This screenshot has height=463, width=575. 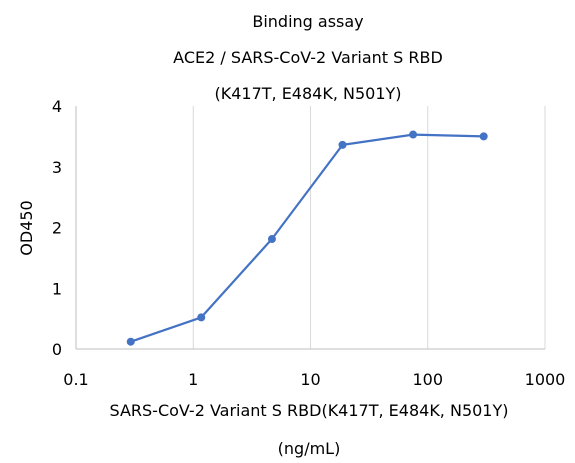 I want to click on y-tick-label: 4, so click(x=57, y=106).